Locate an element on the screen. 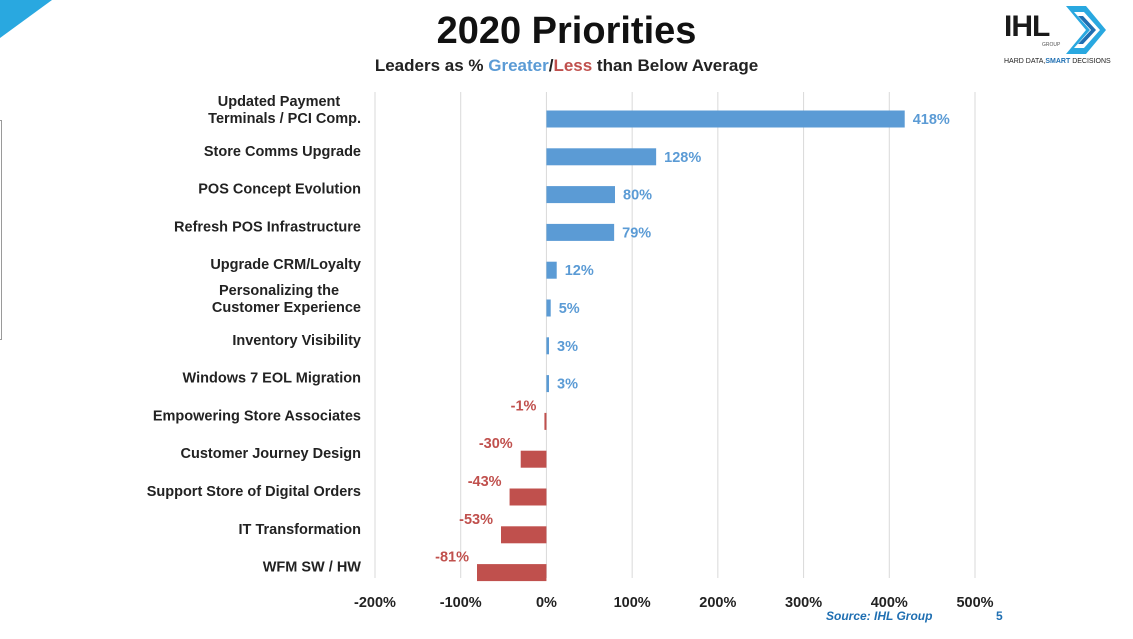 Image resolution: width=1133 pixels, height=639 pixels. x-axis-tick-labels: -200% -100% 0% 100% 200% 300% 400% 500% is located at coordinates (674, 603).